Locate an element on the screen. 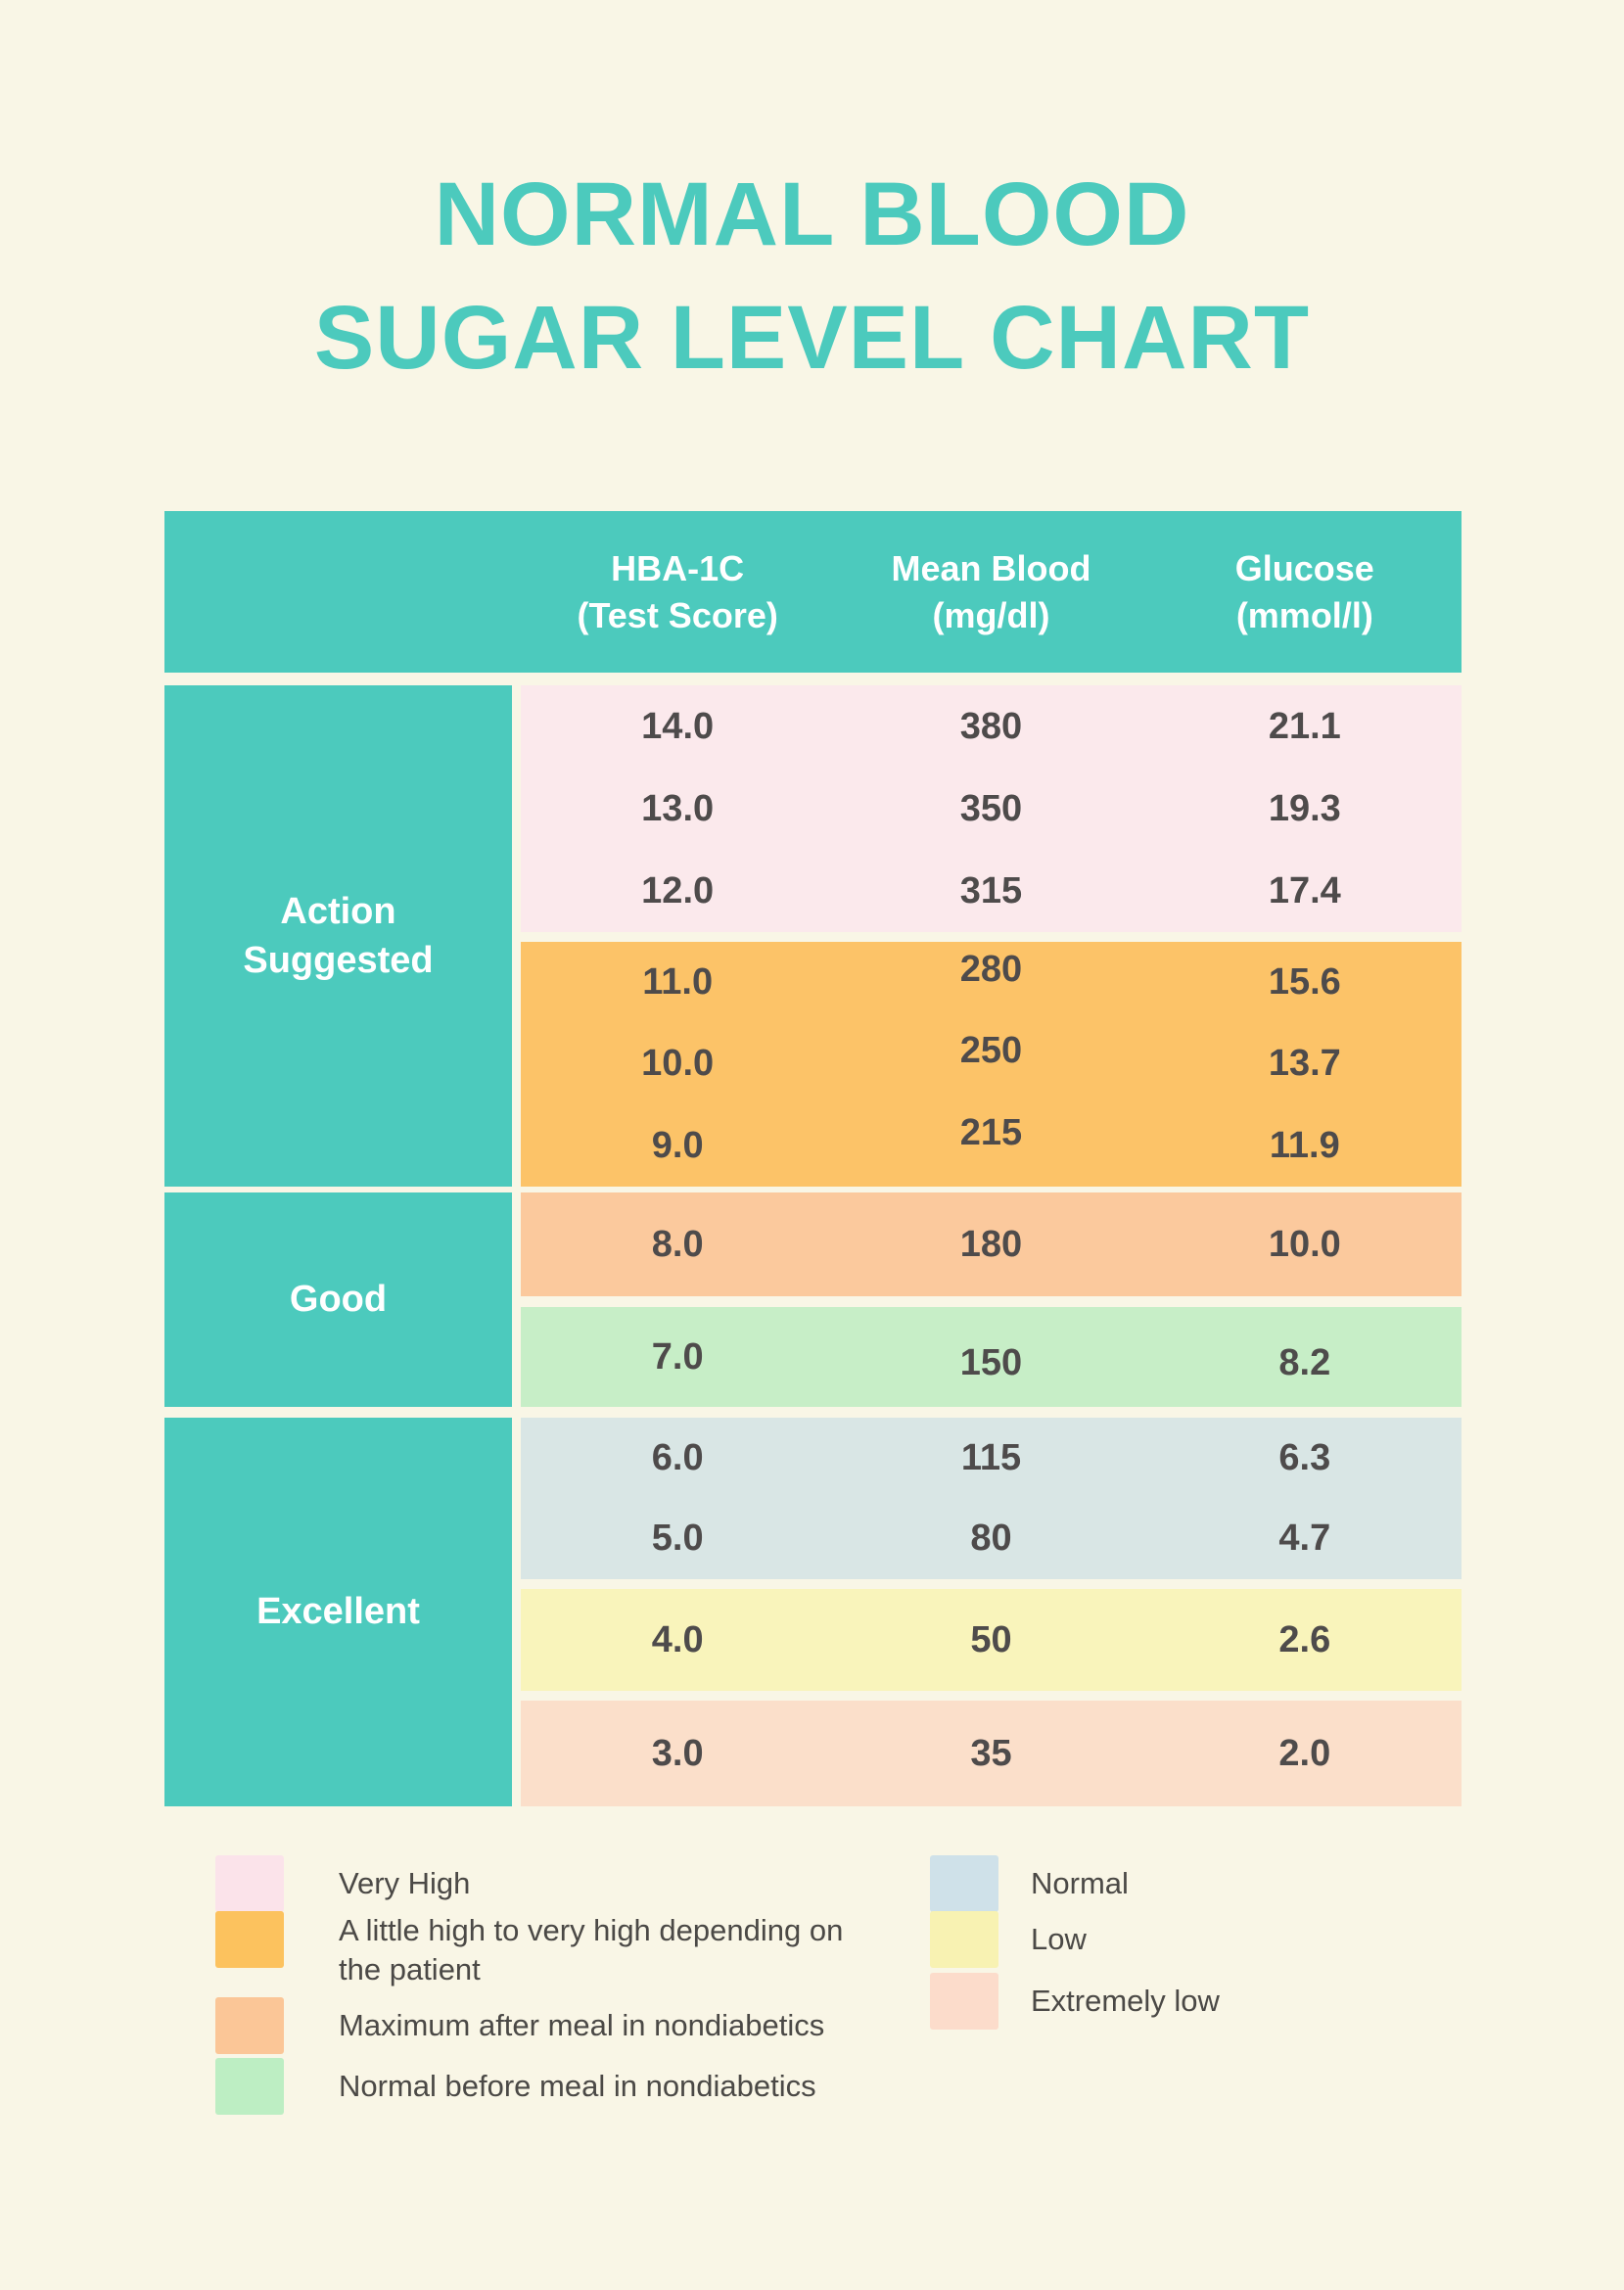  legend-label: Normal before meal in nondiabetics is located at coordinates (578, 2085).